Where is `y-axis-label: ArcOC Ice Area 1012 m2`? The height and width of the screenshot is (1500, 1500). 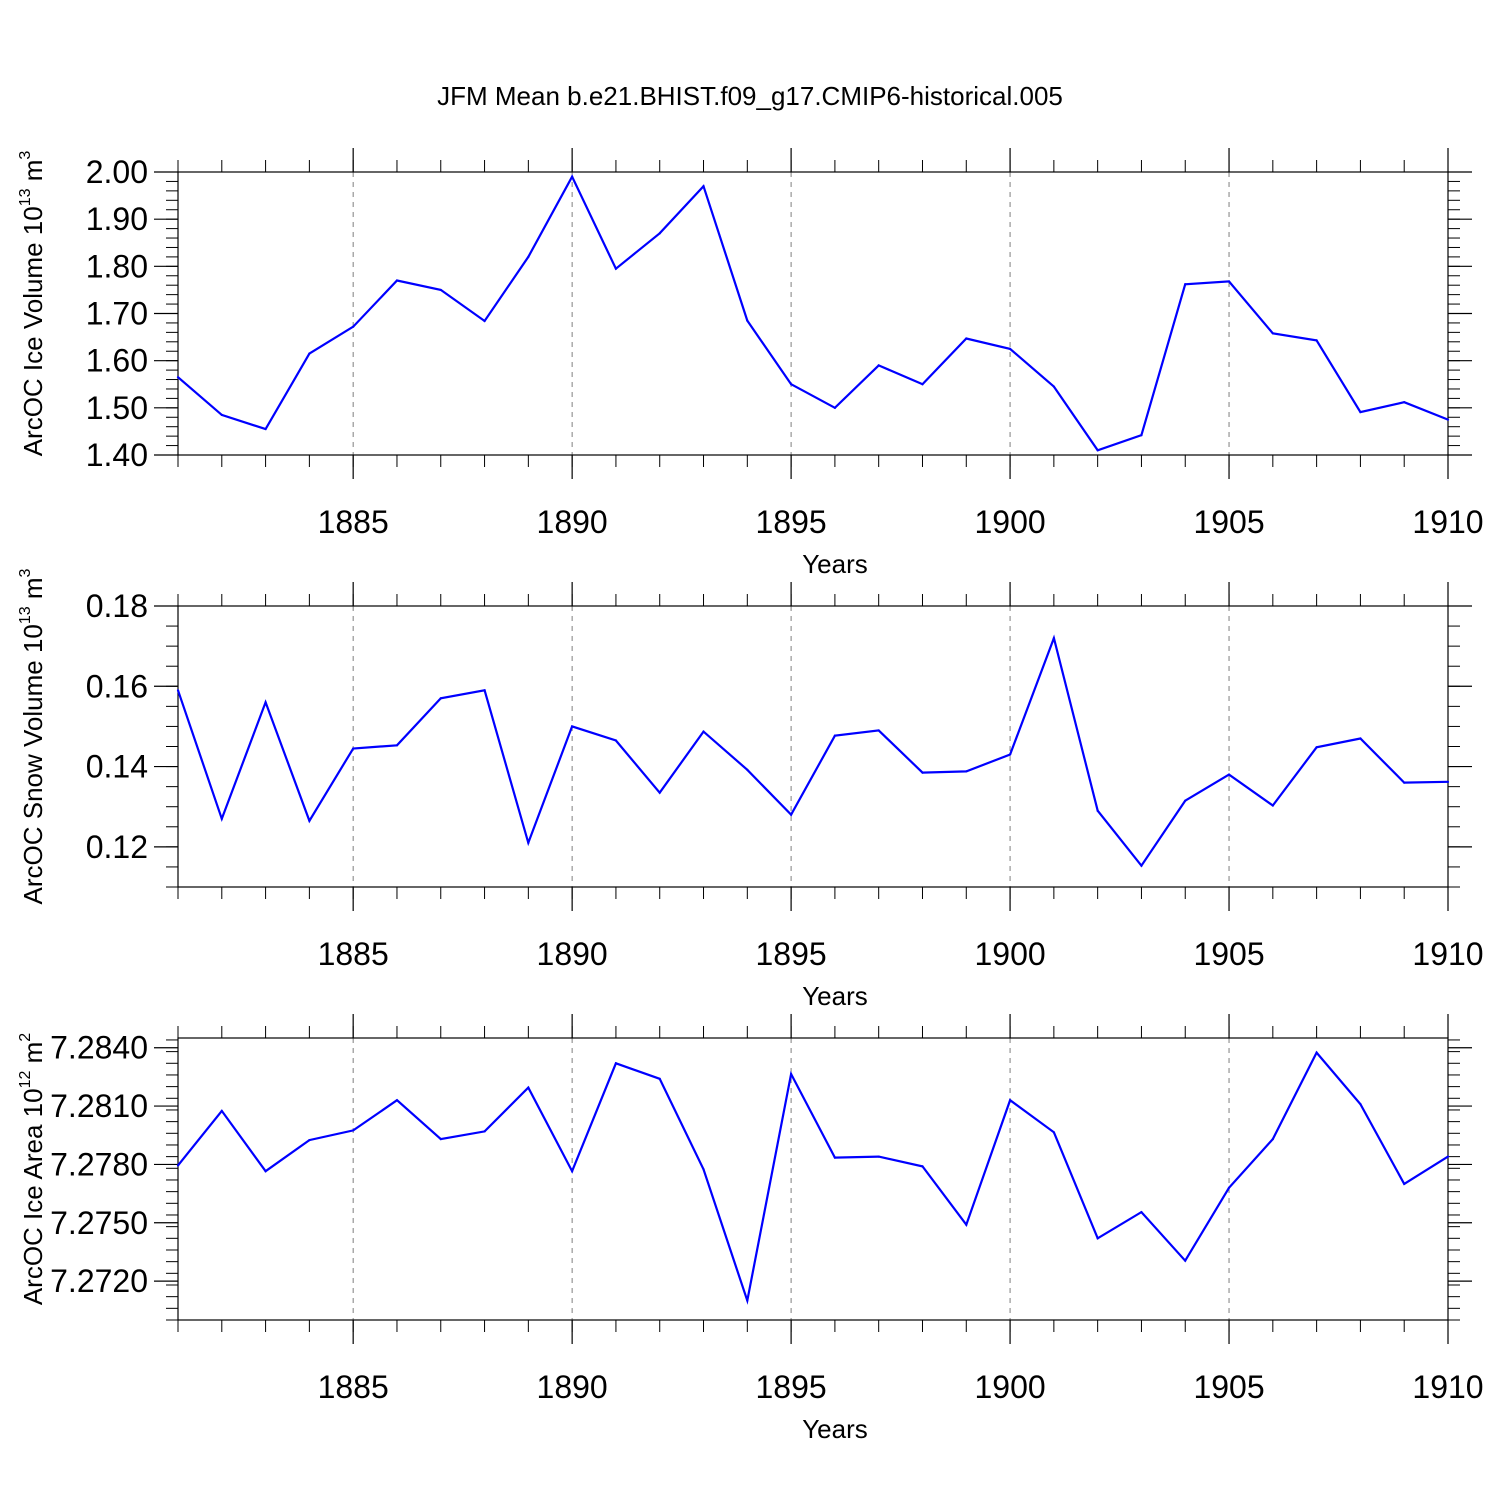 y-axis-label: ArcOC Ice Area 1012 m2 is located at coordinates (32, 1169).